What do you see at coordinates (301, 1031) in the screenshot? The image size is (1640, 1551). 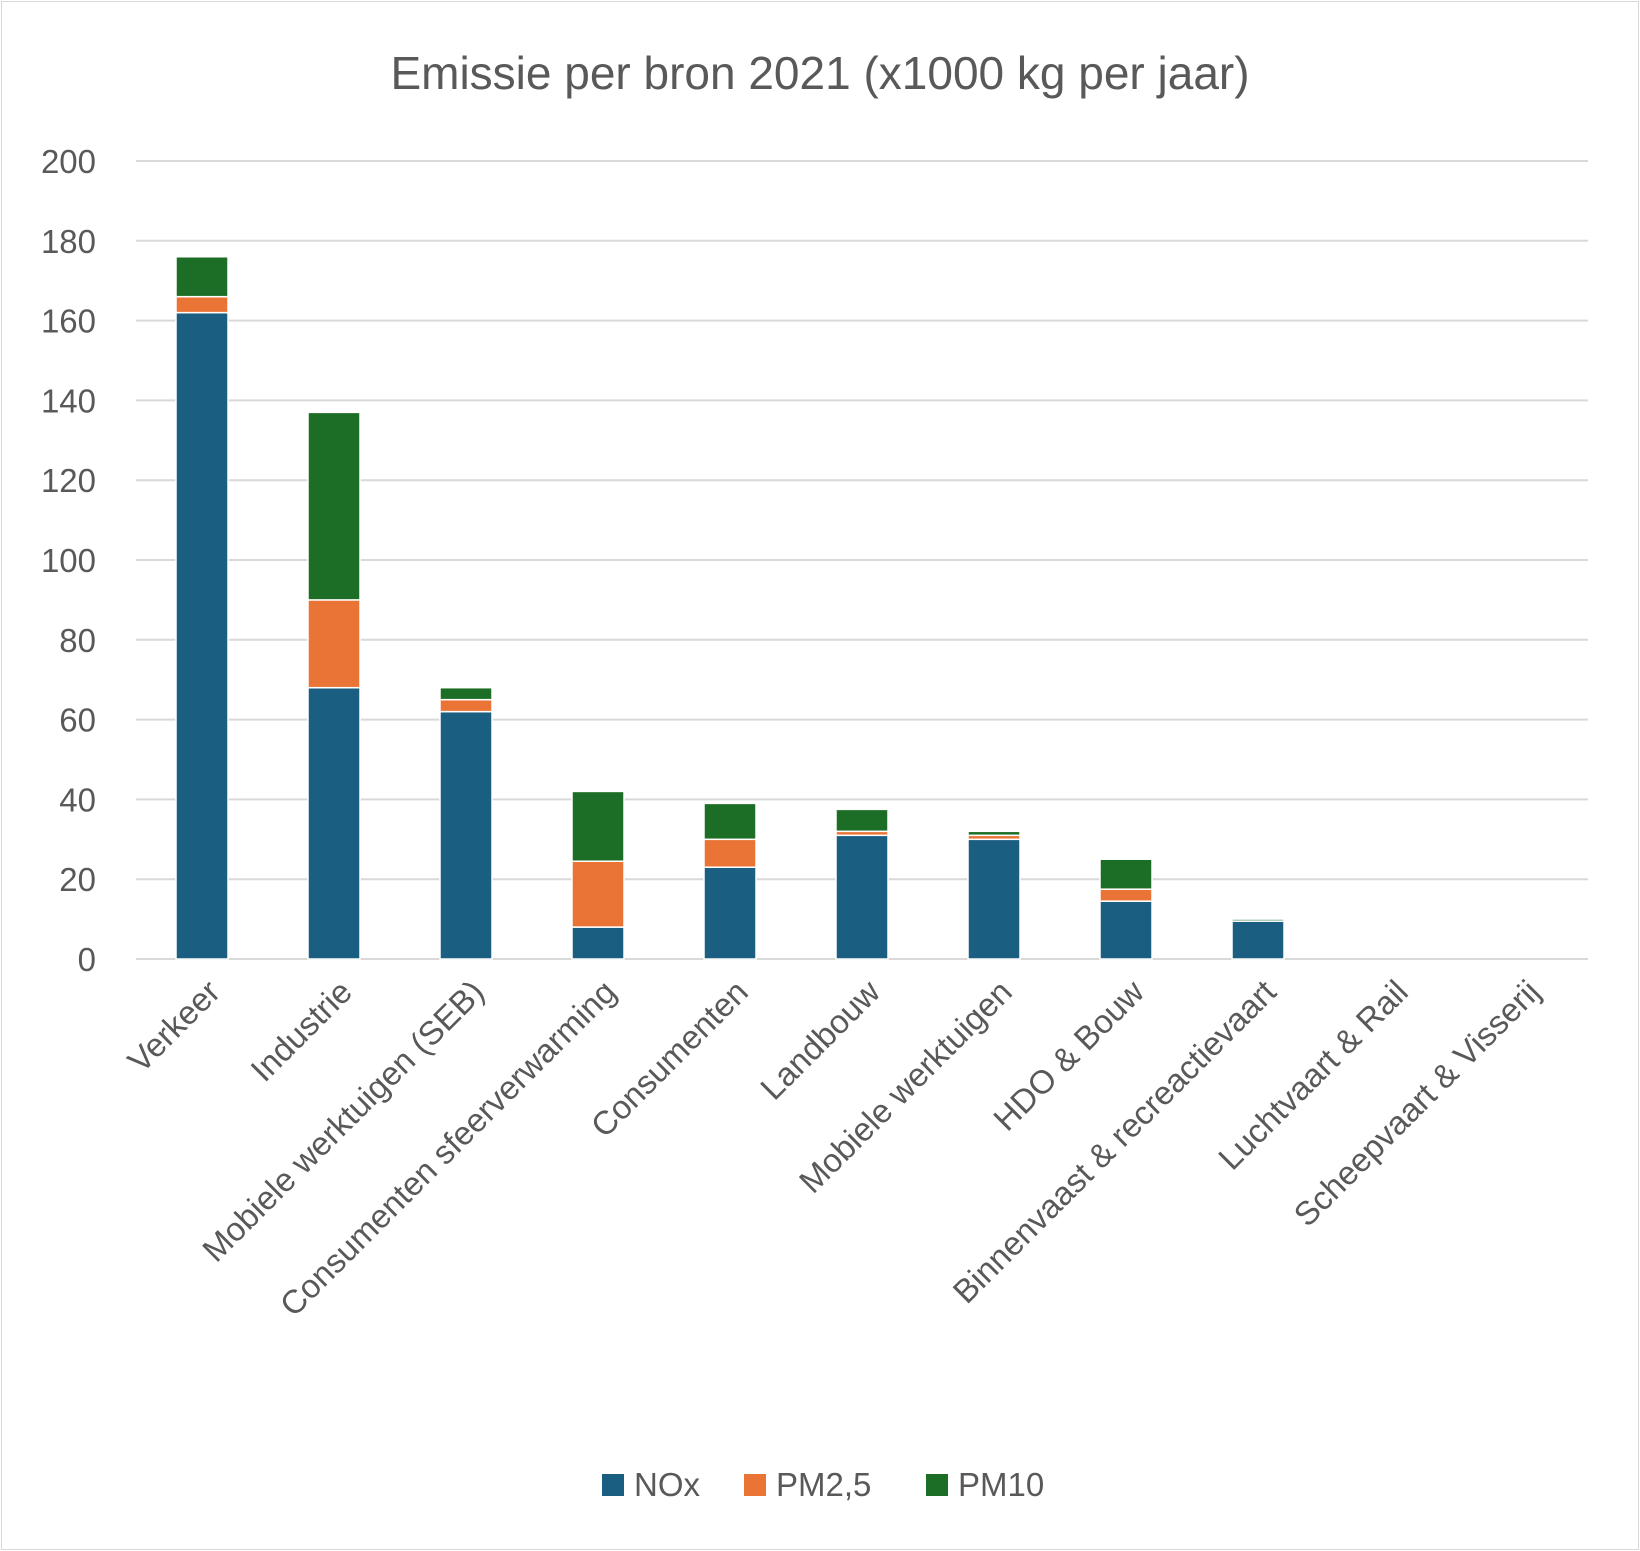 I see `x-category-label: Industrie` at bounding box center [301, 1031].